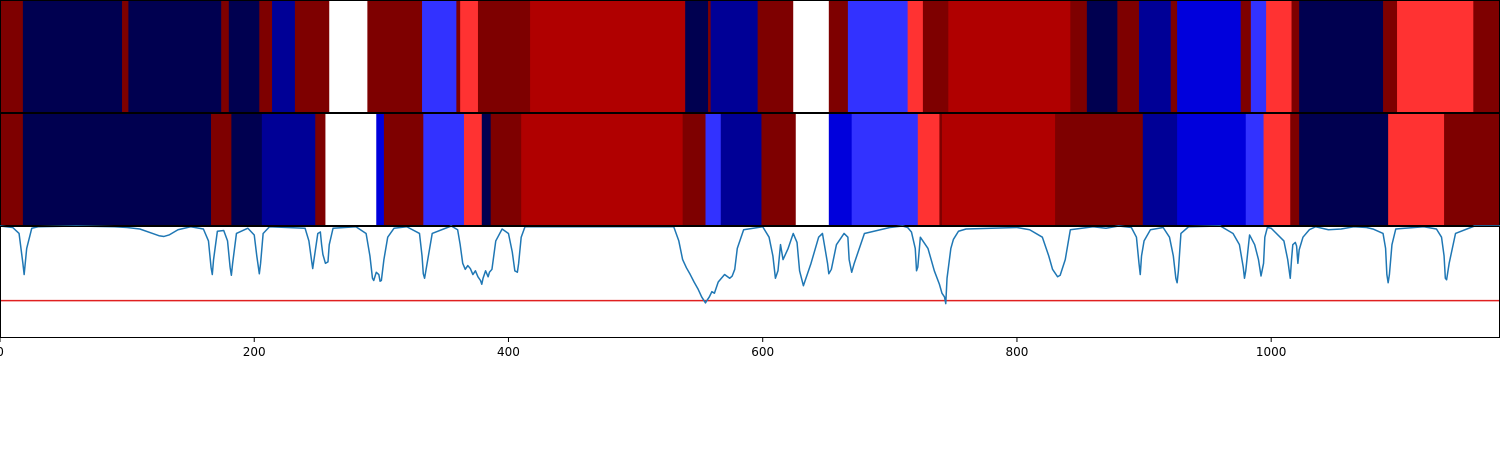 This screenshot has height=450, width=1500. I want to click on x-axis-ticks: 0 200 400 600 800 1000, so click(643, 348).